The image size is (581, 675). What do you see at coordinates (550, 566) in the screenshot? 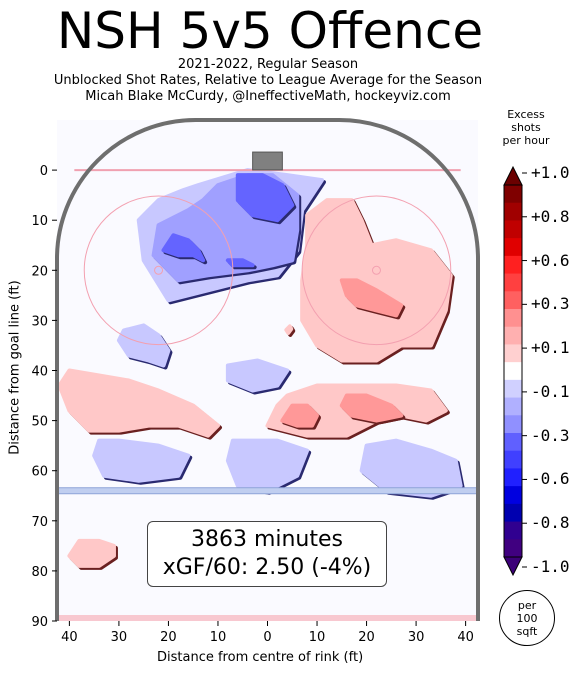
I see `colorbar-tick-label-9: -1.0` at bounding box center [550, 566].